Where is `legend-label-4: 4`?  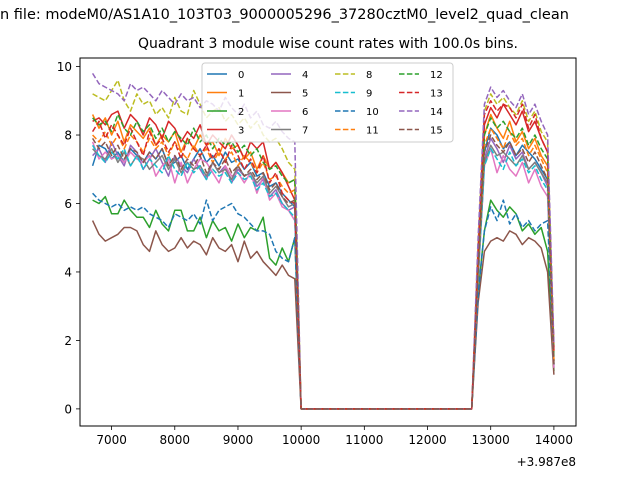 legend-label-4: 4 is located at coordinates (305, 75).